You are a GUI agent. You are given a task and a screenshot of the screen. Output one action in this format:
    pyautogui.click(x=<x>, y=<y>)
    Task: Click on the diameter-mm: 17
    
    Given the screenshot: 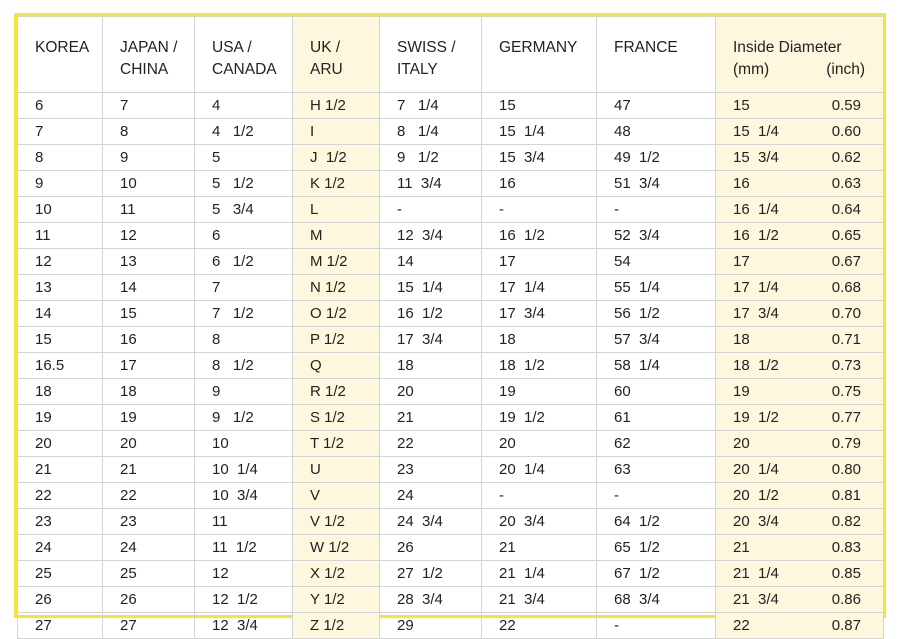 What is the action you would take?
    pyautogui.click(x=741, y=261)
    